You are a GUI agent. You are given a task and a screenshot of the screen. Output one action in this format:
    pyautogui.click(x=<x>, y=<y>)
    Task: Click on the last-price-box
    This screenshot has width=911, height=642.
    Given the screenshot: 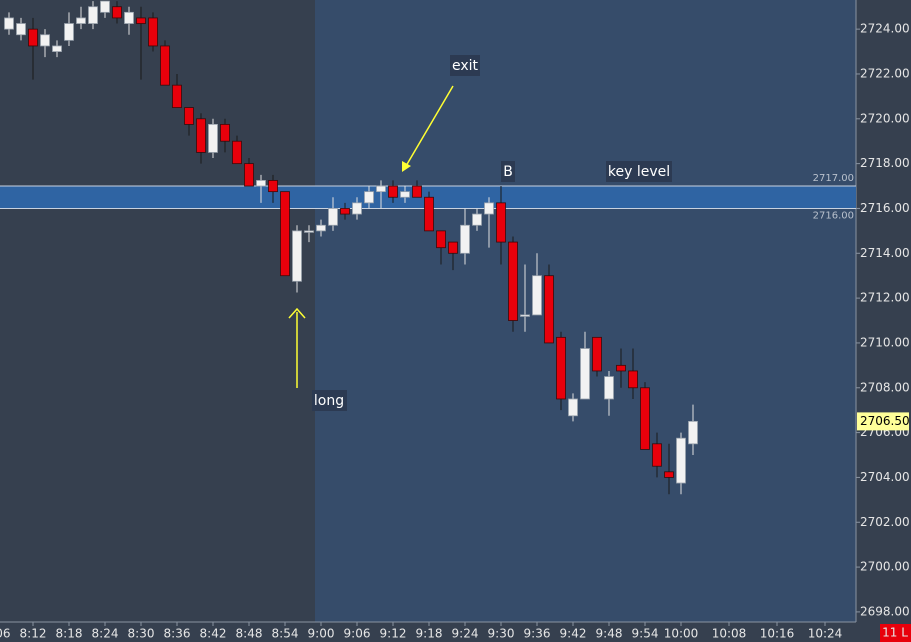 What is the action you would take?
    pyautogui.click(x=883, y=421)
    